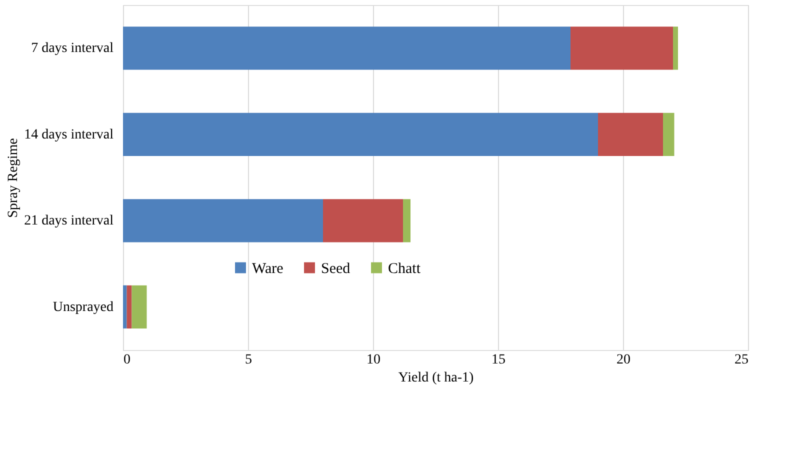 This screenshot has height=450, width=809. What do you see at coordinates (14, 178) in the screenshot?
I see `y-axis-title: Spray Regime` at bounding box center [14, 178].